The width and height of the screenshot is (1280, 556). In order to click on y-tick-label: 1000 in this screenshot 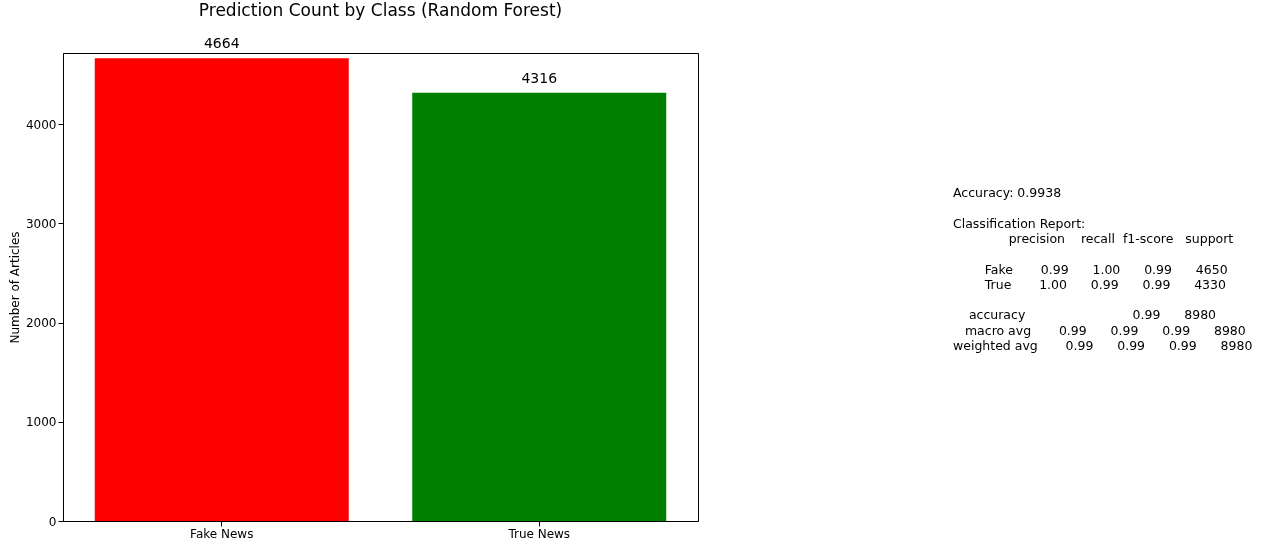, I will do `click(41, 422)`.